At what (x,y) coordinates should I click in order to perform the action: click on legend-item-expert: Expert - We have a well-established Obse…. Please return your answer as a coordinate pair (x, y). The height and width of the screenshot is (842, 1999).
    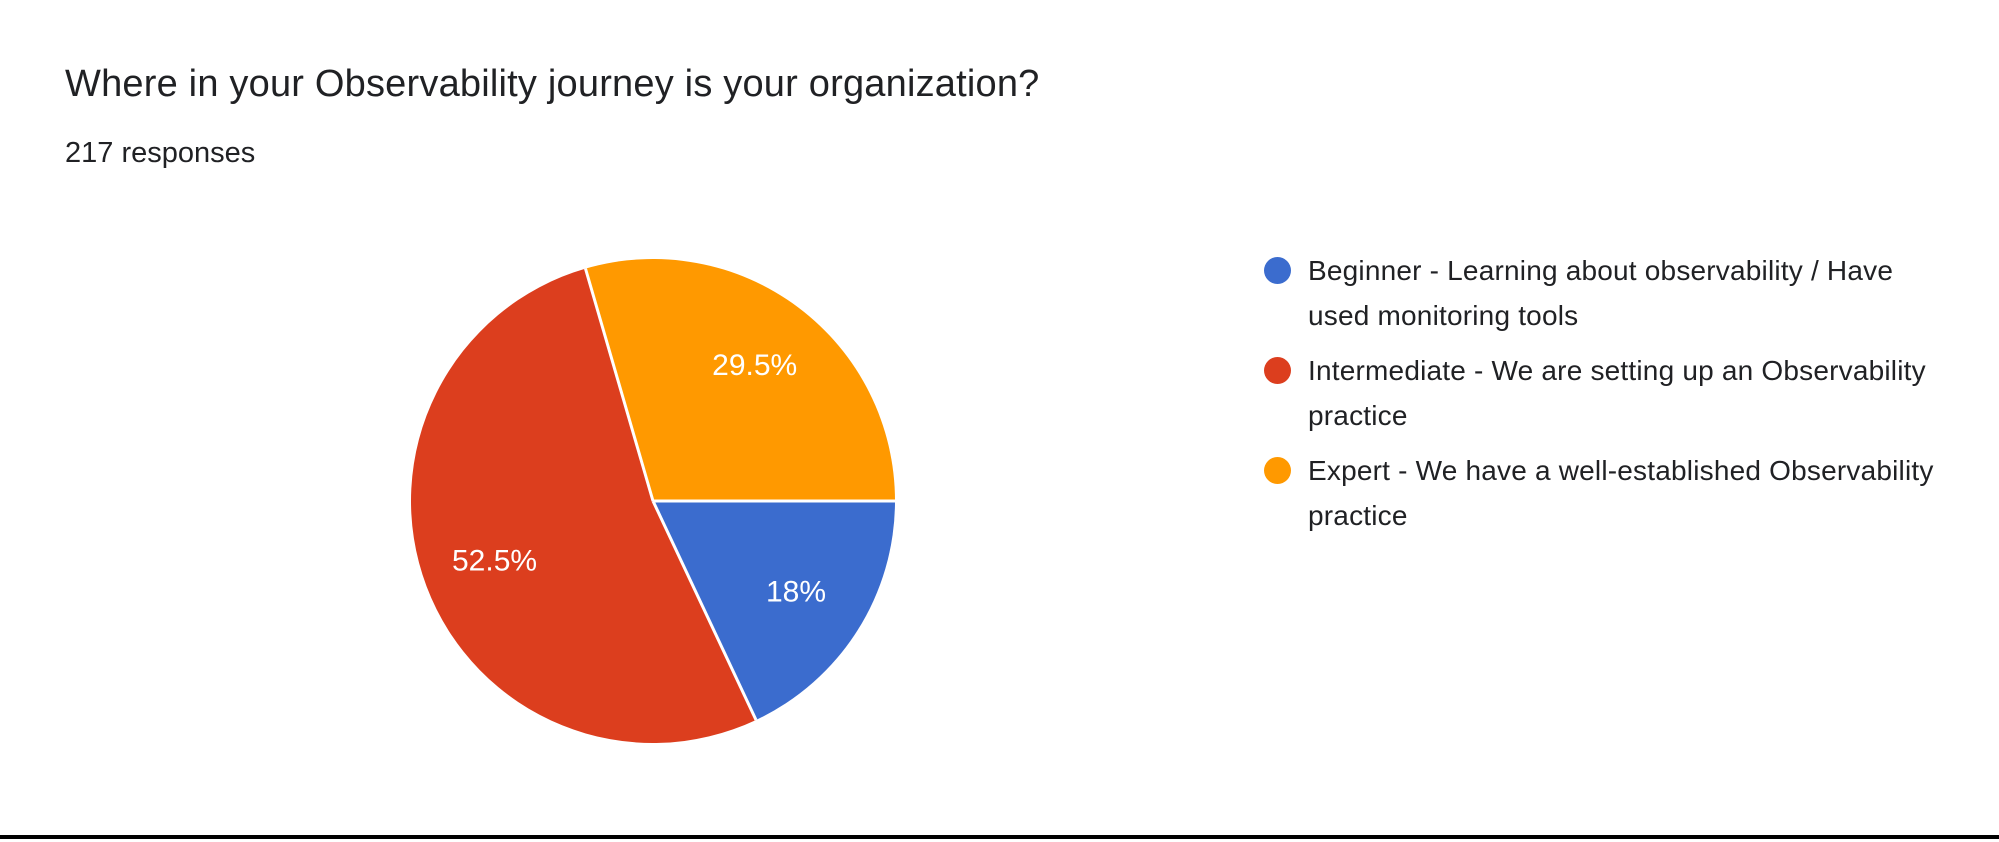
    Looking at the image, I should click on (1604, 493).